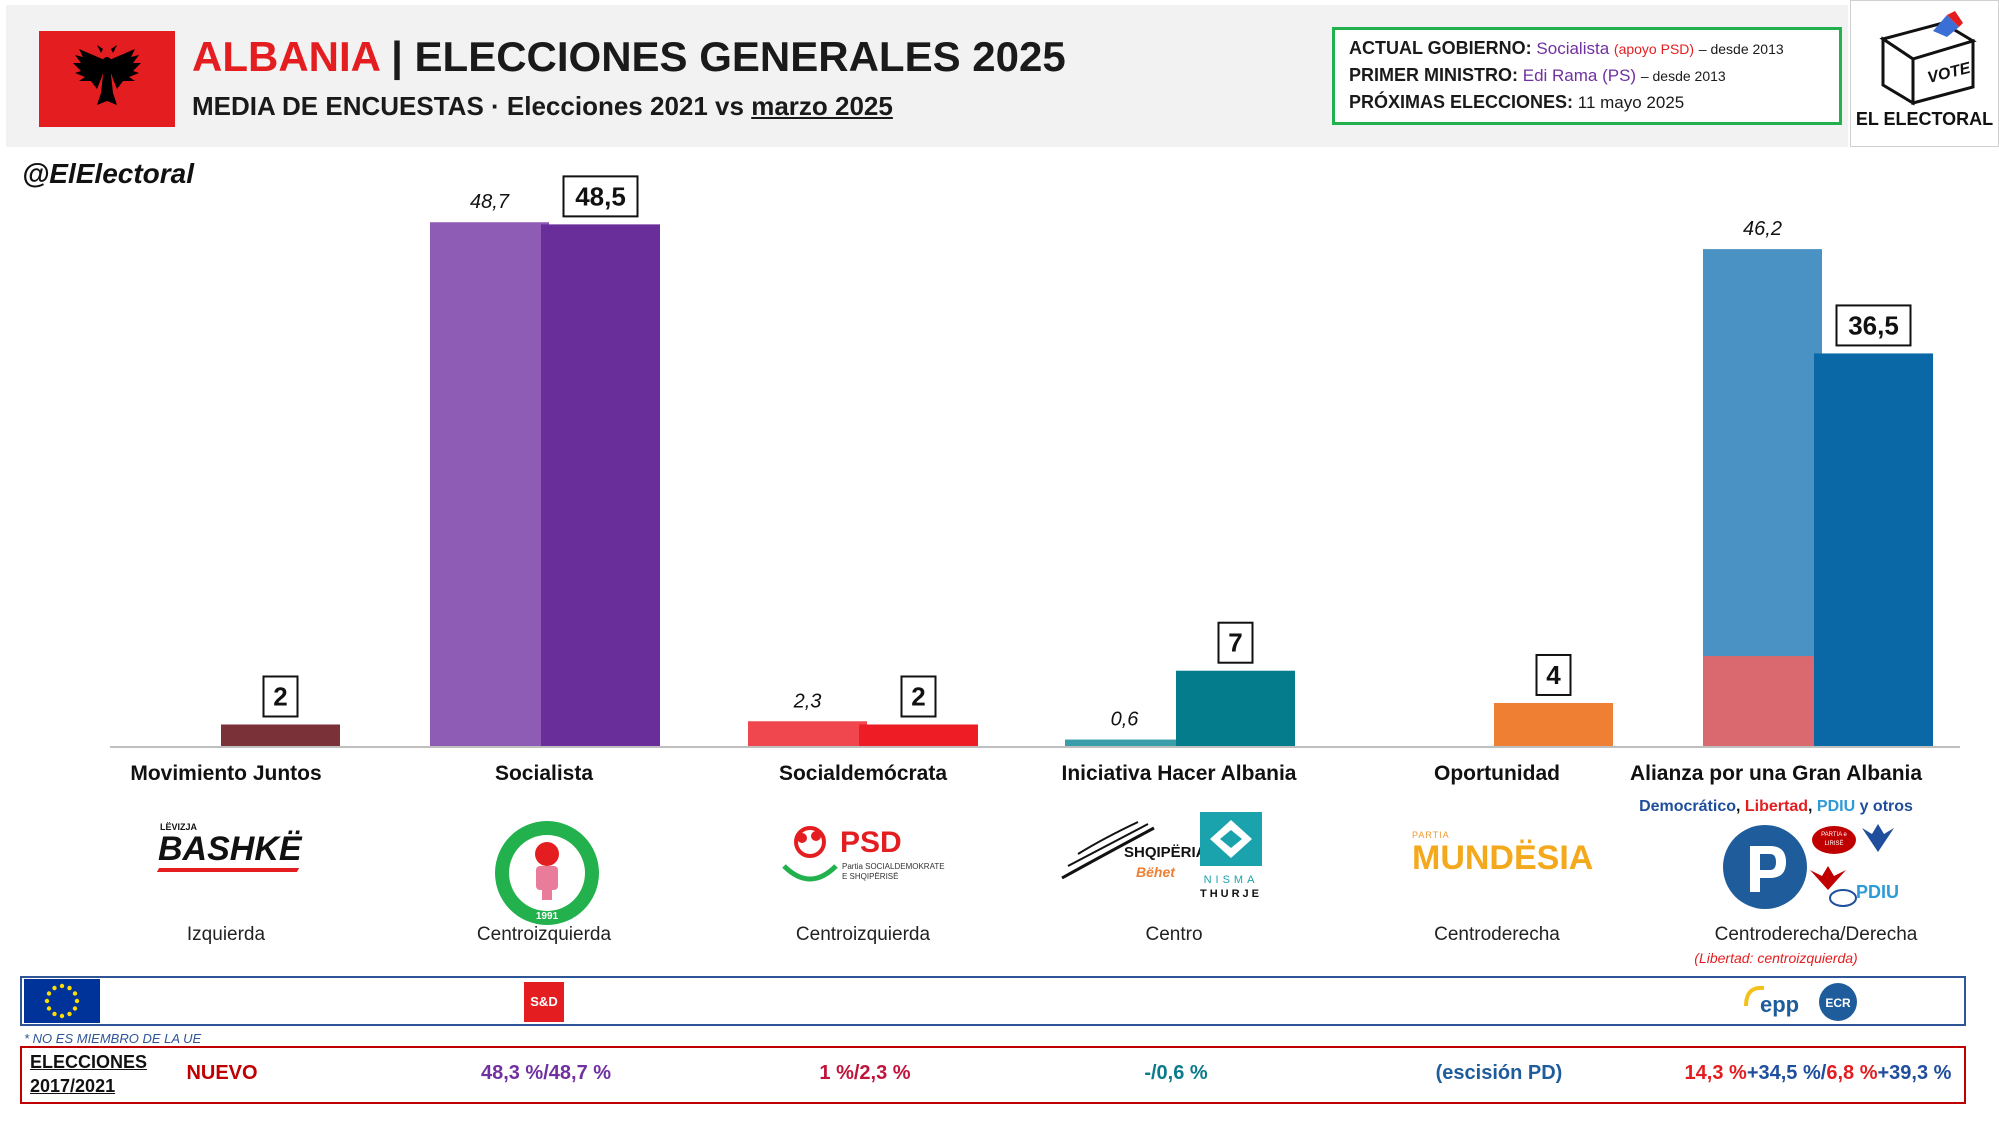  I want to click on prev-label-line1: ELECCIONES, so click(89, 1062).